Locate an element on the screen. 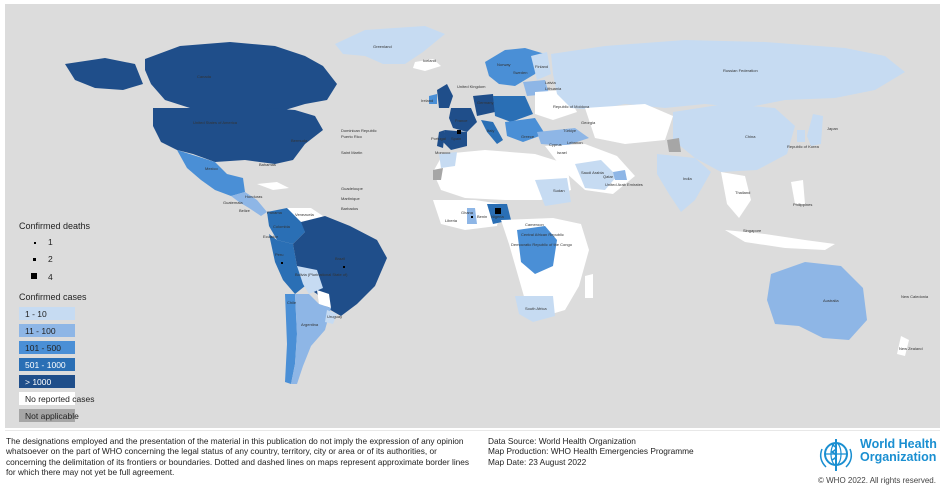 The width and height of the screenshot is (945, 499). country-finland is located at coordinates (541, 66).